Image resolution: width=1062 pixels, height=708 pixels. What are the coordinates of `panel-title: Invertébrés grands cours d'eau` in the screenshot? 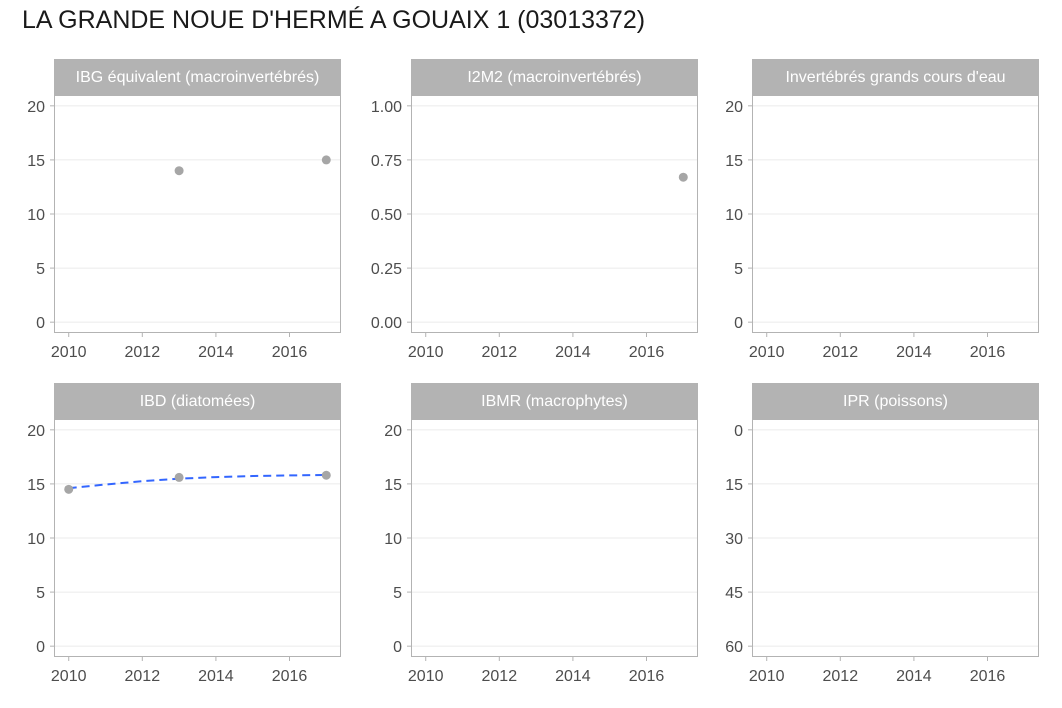 It's located at (895, 77).